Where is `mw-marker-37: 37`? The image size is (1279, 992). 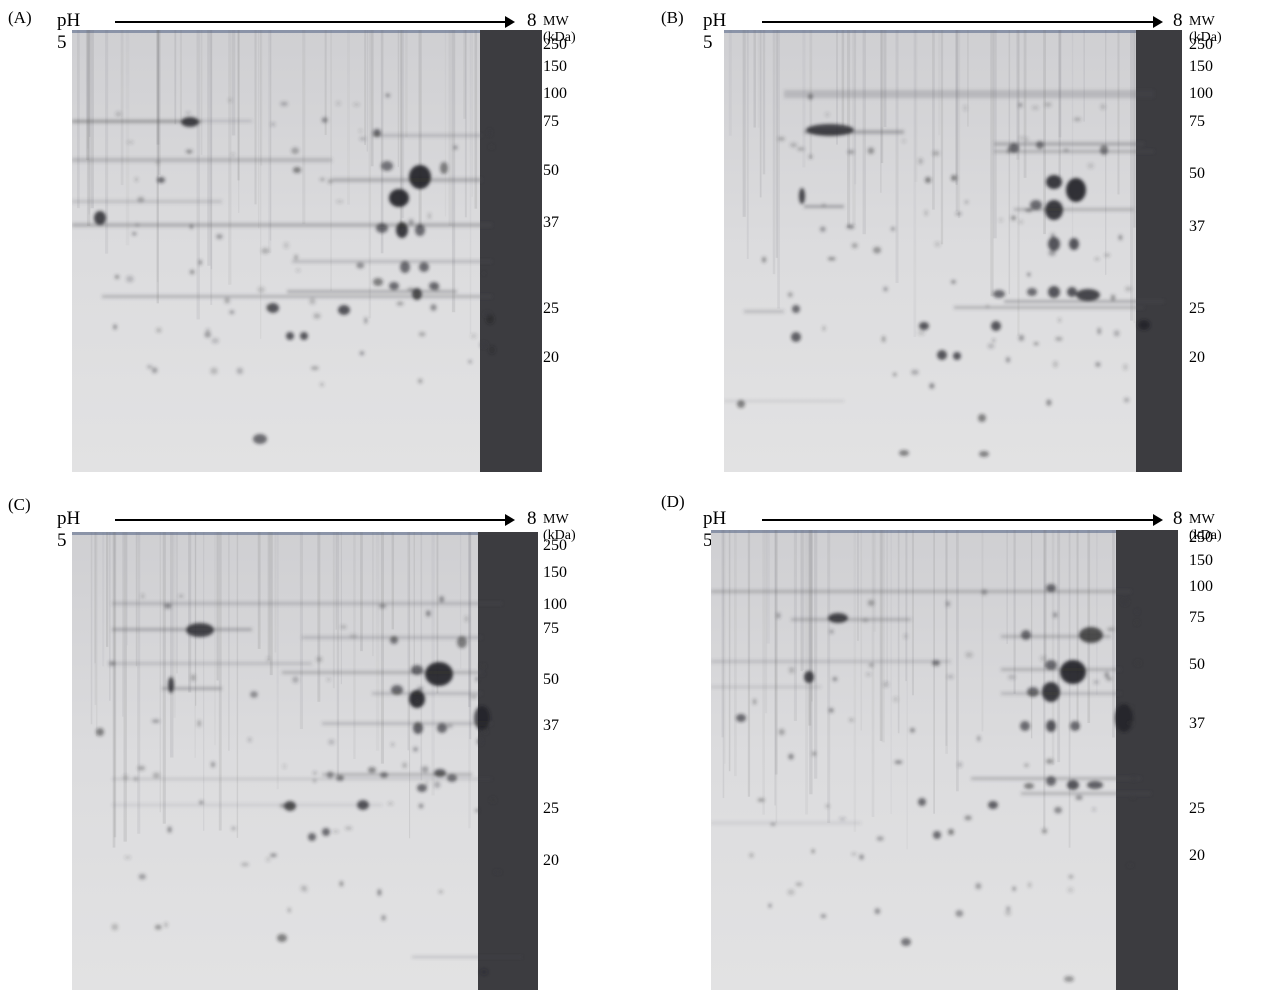 mw-marker-37: 37 is located at coordinates (1197, 226).